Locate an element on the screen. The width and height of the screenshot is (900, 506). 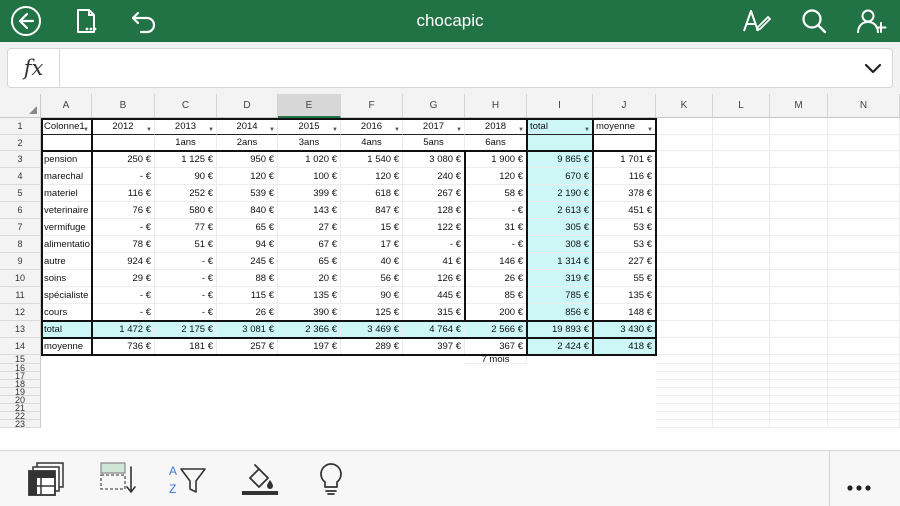
more-icon is located at coordinates (860, 479).